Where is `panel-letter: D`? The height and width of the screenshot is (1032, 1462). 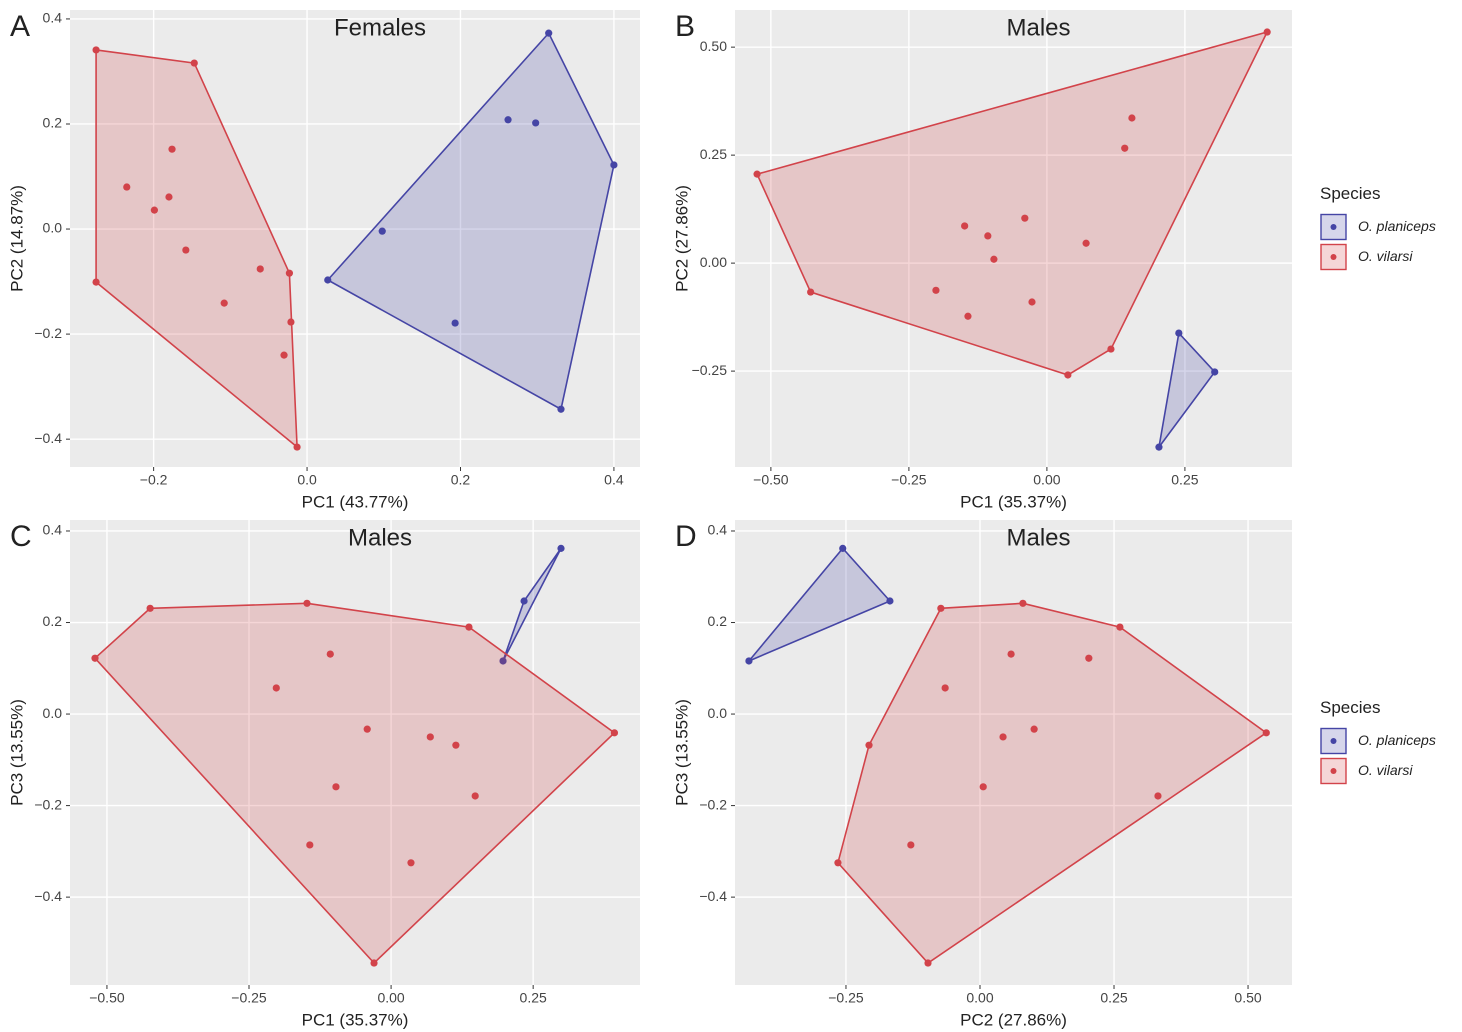 panel-letter: D is located at coordinates (686, 536).